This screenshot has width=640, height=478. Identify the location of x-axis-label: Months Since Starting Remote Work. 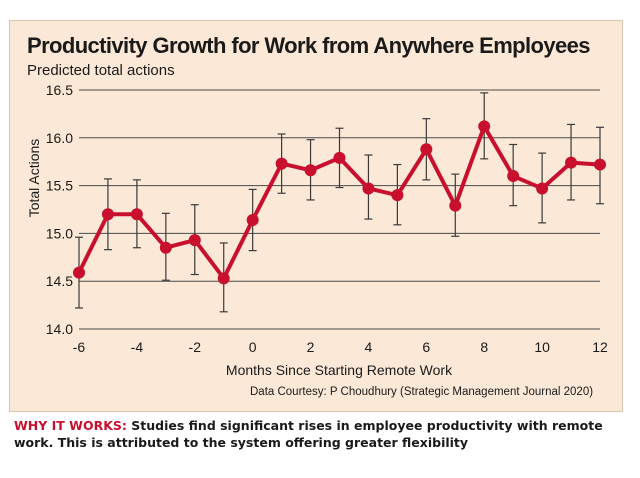
(339, 370).